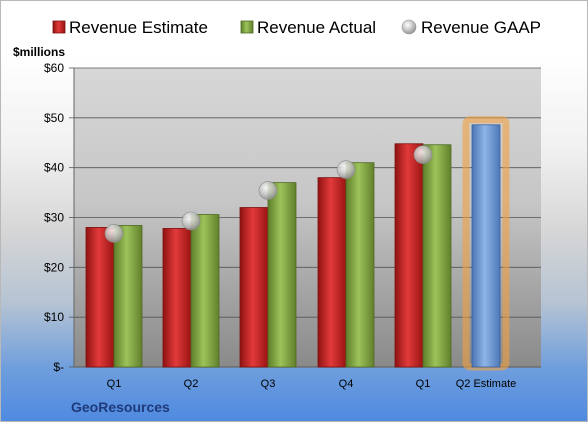  What do you see at coordinates (54, 68) in the screenshot?
I see `y-tick-label: $60` at bounding box center [54, 68].